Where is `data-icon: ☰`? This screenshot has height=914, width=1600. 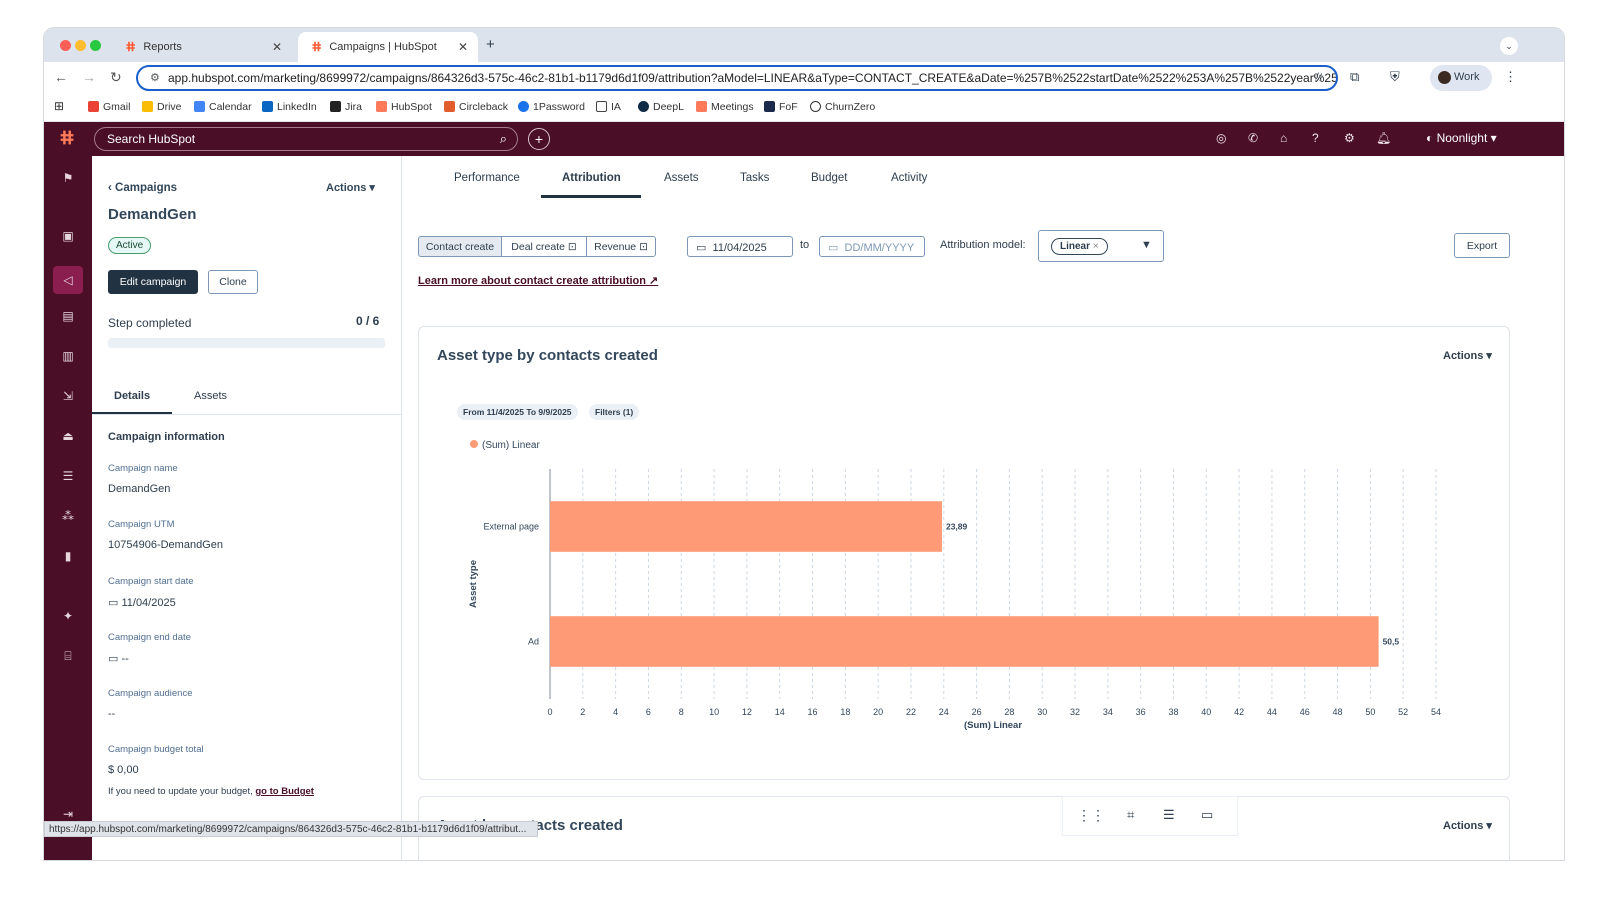 data-icon: ☰ is located at coordinates (68, 476).